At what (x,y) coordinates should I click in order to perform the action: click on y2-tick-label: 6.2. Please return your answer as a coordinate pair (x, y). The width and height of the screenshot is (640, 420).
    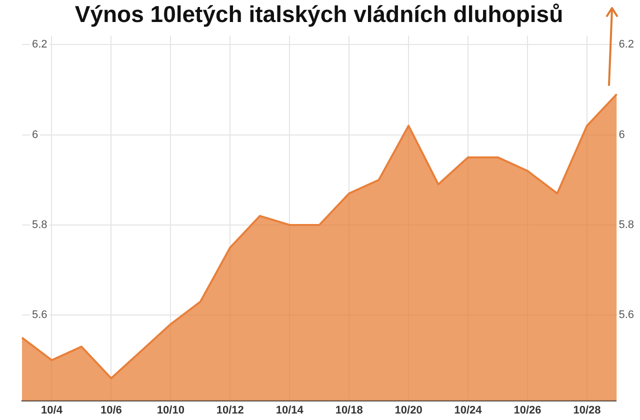
    Looking at the image, I should click on (626, 44).